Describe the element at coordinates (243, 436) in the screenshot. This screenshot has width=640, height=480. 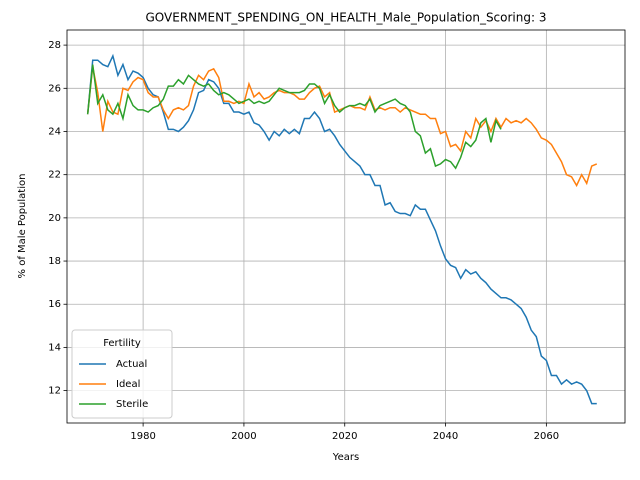
I see `x-tick-label: 2000` at that location.